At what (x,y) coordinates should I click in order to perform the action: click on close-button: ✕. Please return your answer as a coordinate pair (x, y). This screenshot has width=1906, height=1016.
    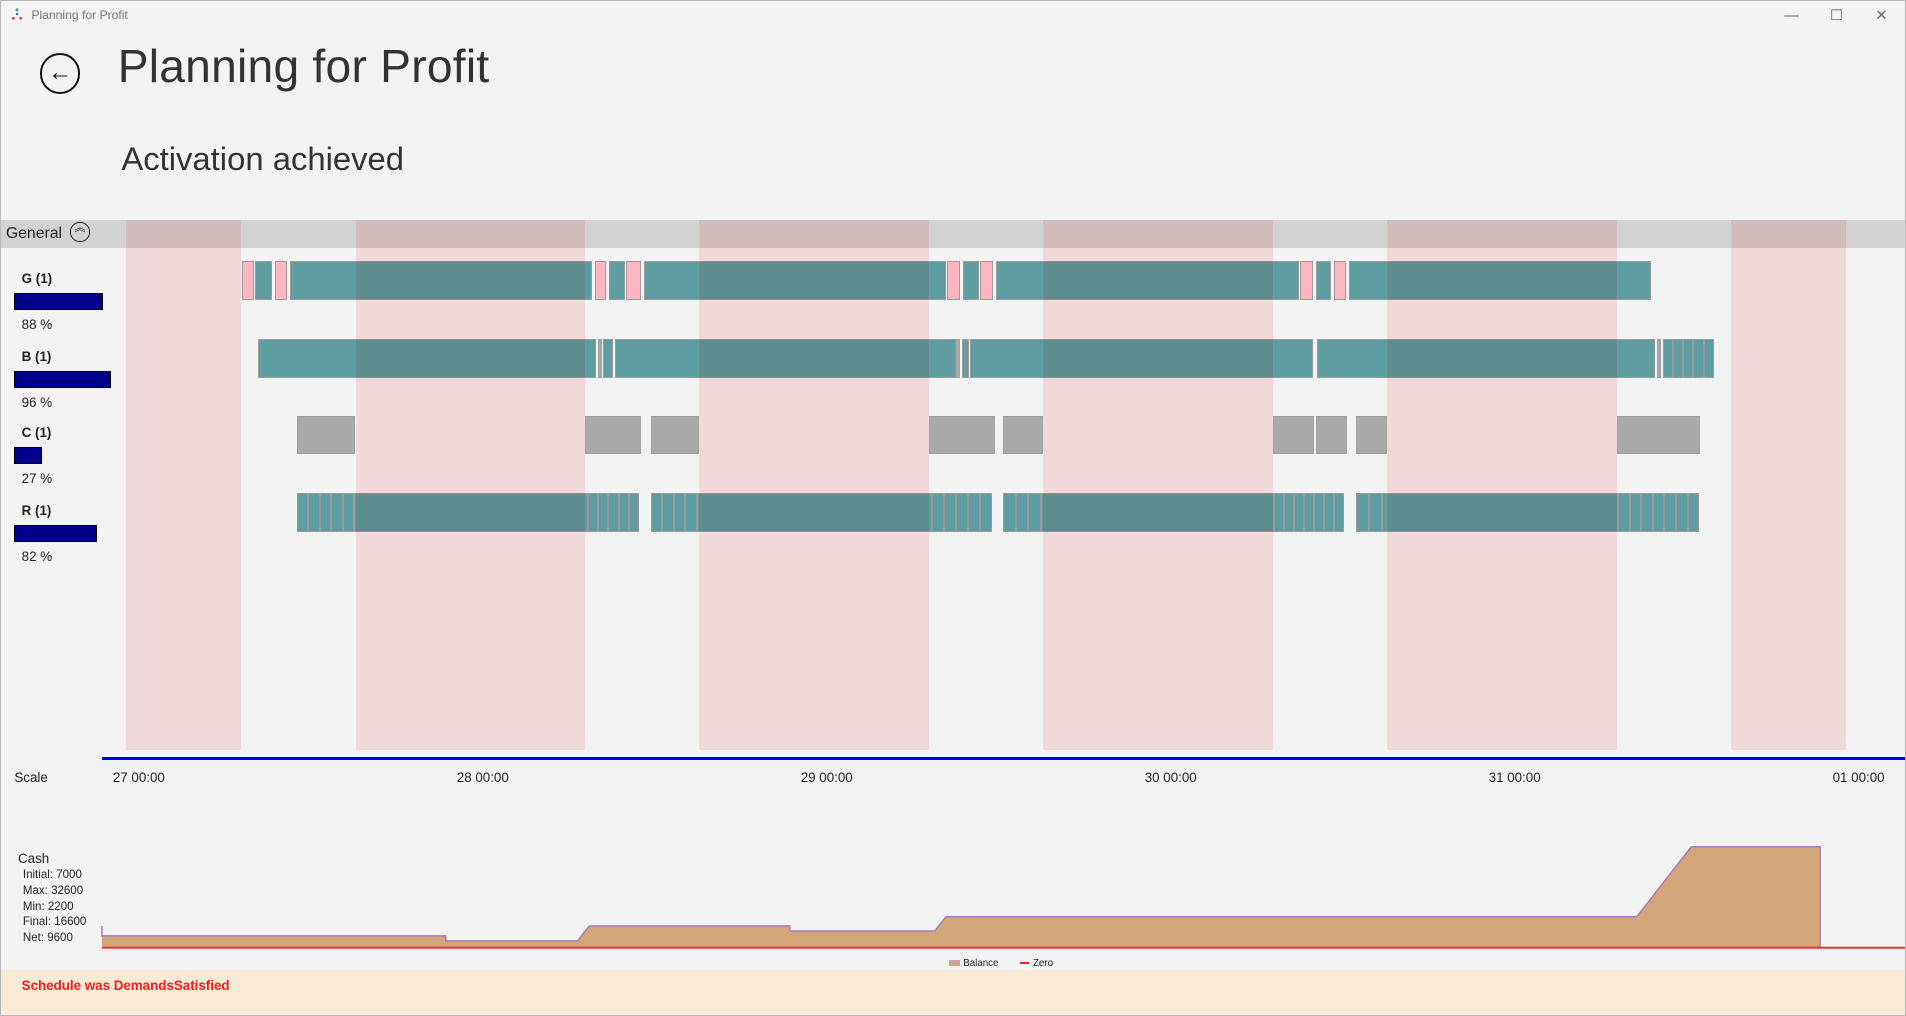
    Looking at the image, I should click on (1881, 16).